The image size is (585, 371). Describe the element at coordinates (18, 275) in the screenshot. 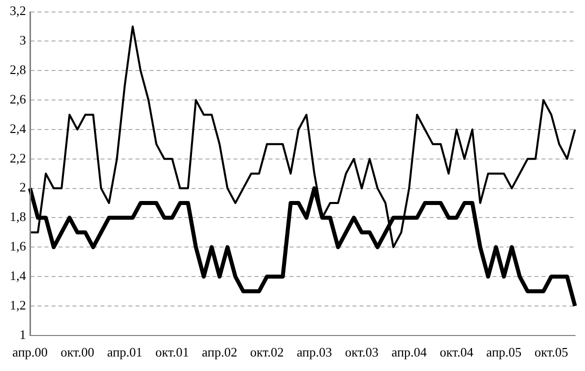

I see `y-tick-label: 1,4` at that location.